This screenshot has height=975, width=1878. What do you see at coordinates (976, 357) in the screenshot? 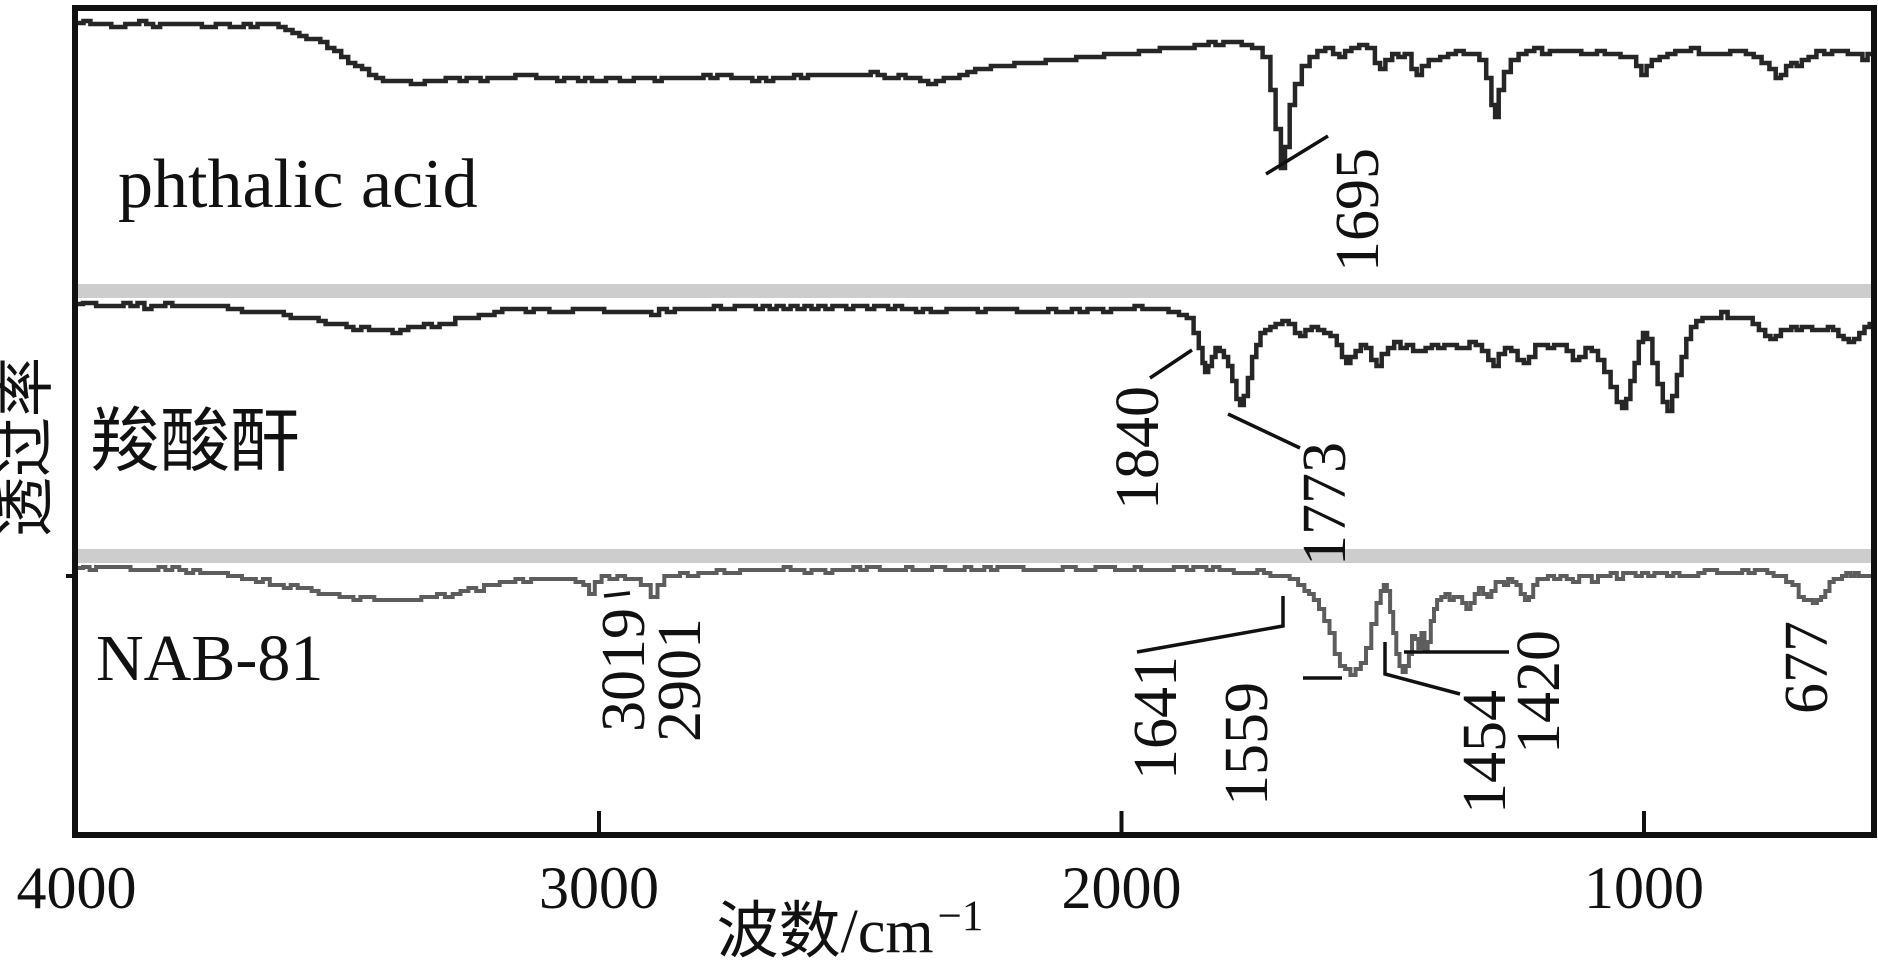
I see `spectrum-curve-羧酸酐` at bounding box center [976, 357].